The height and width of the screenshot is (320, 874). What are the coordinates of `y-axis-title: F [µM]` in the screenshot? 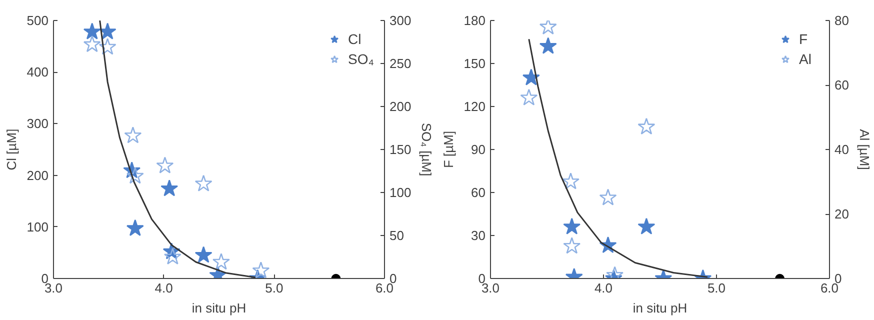 It's located at (448, 149).